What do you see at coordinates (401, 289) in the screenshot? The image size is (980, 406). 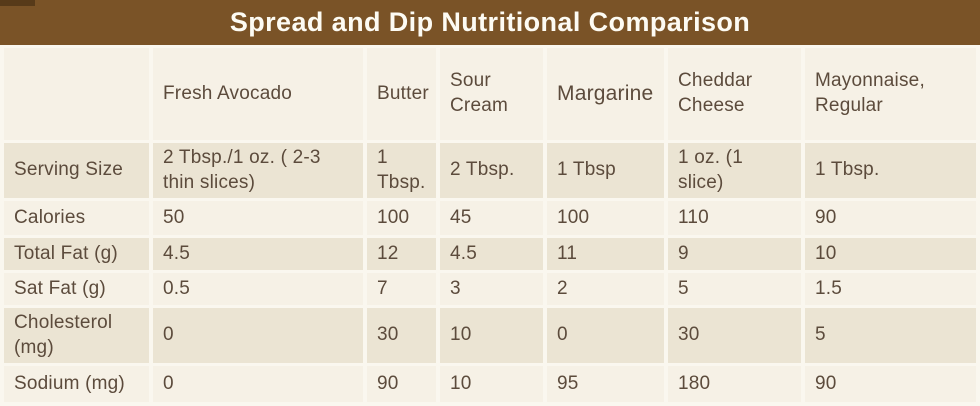 I see `table-cell-sat-fat-butter: 7` at bounding box center [401, 289].